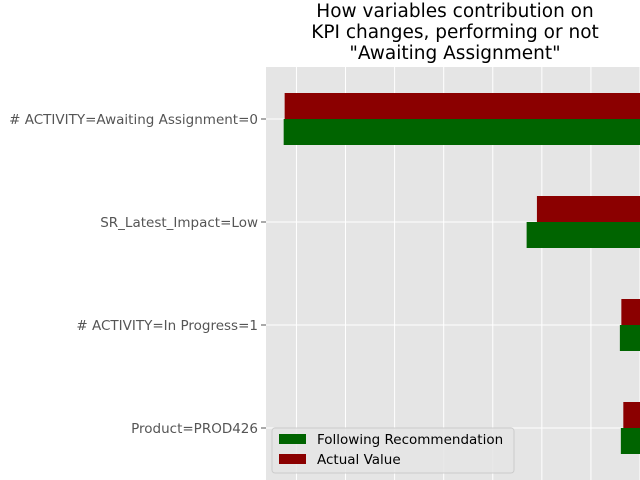 The image size is (640, 480). Describe the element at coordinates (454, 11) in the screenshot. I see `chart-title-line: How variables contribution on` at that location.